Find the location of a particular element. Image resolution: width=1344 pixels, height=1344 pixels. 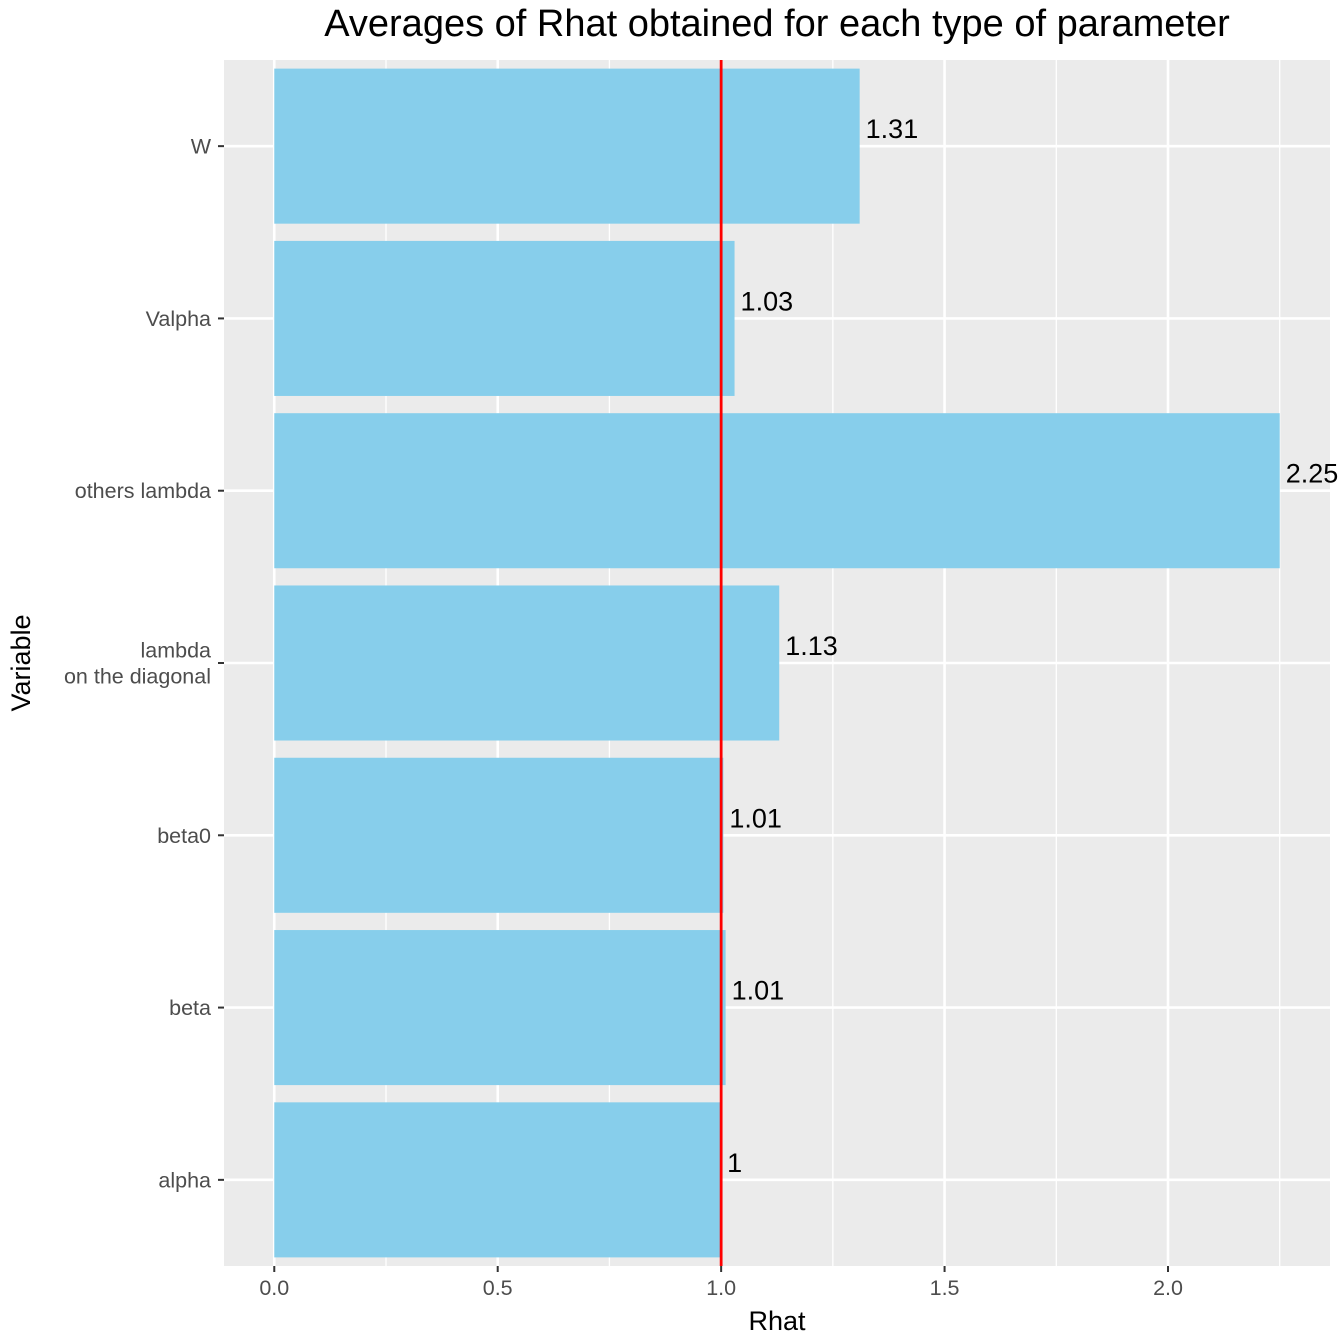

y-tick-label: beta is located at coordinates (190, 1008).